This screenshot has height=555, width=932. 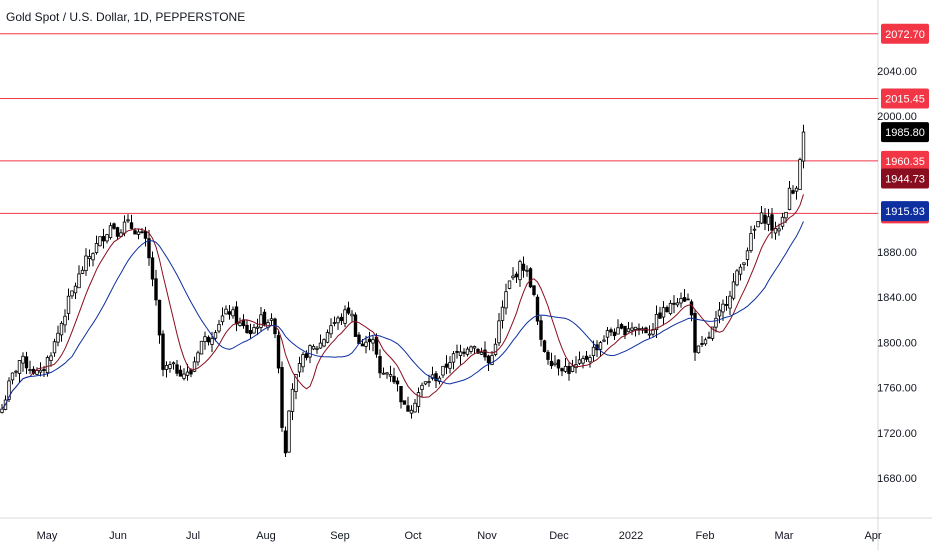 What do you see at coordinates (266, 536) in the screenshot?
I see `x-tick-label: Aug` at bounding box center [266, 536].